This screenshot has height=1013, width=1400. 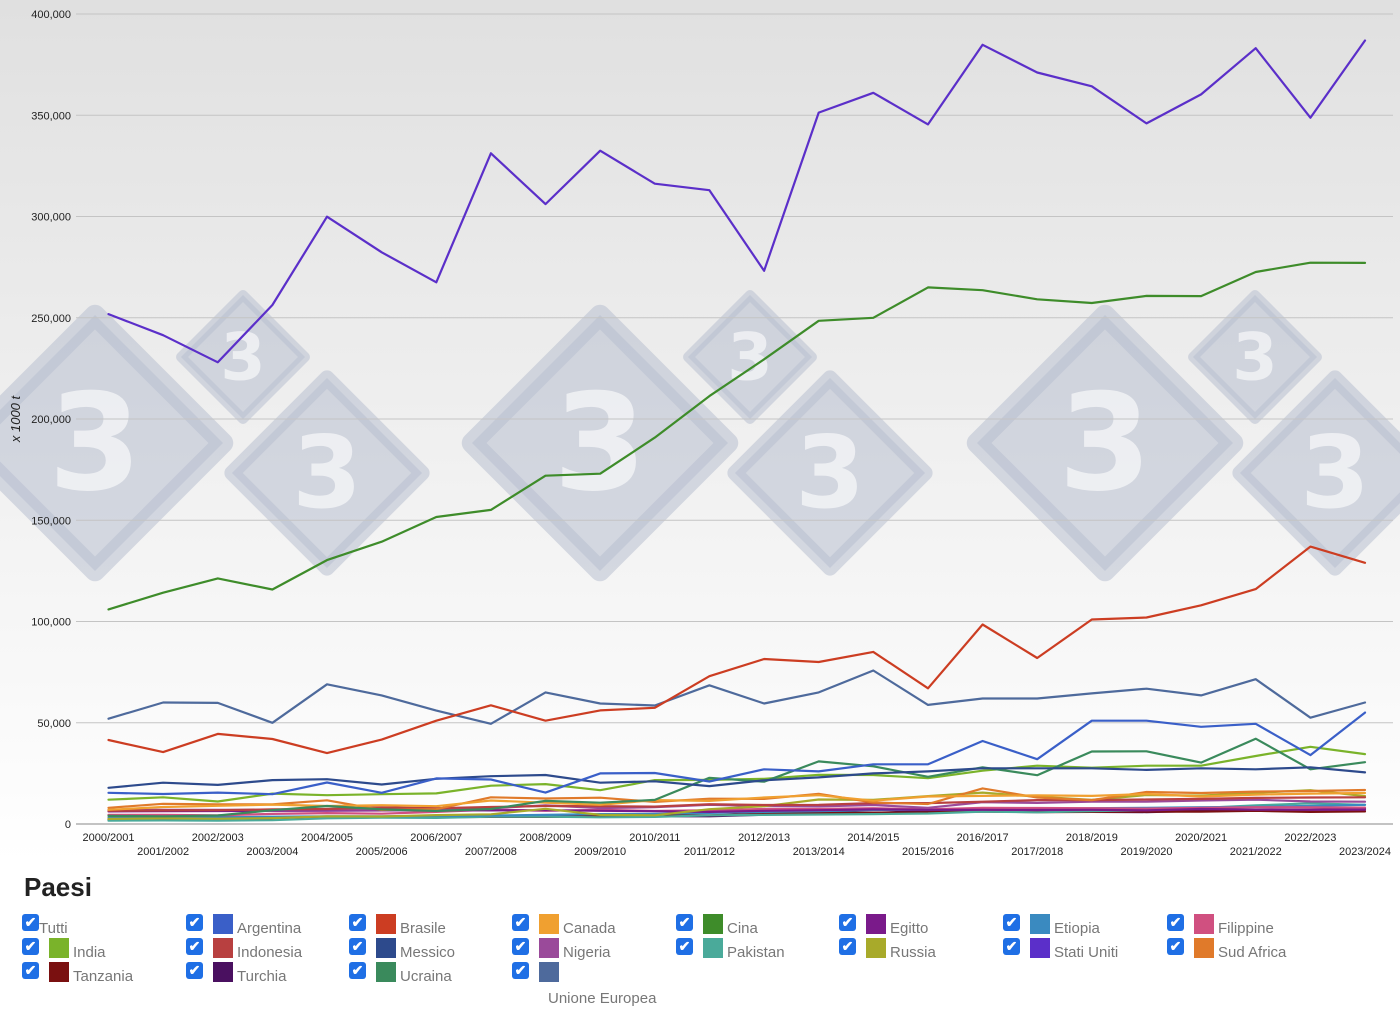 What do you see at coordinates (15, 418) in the screenshot?
I see `y-axis-label: x 1000 t` at bounding box center [15, 418].